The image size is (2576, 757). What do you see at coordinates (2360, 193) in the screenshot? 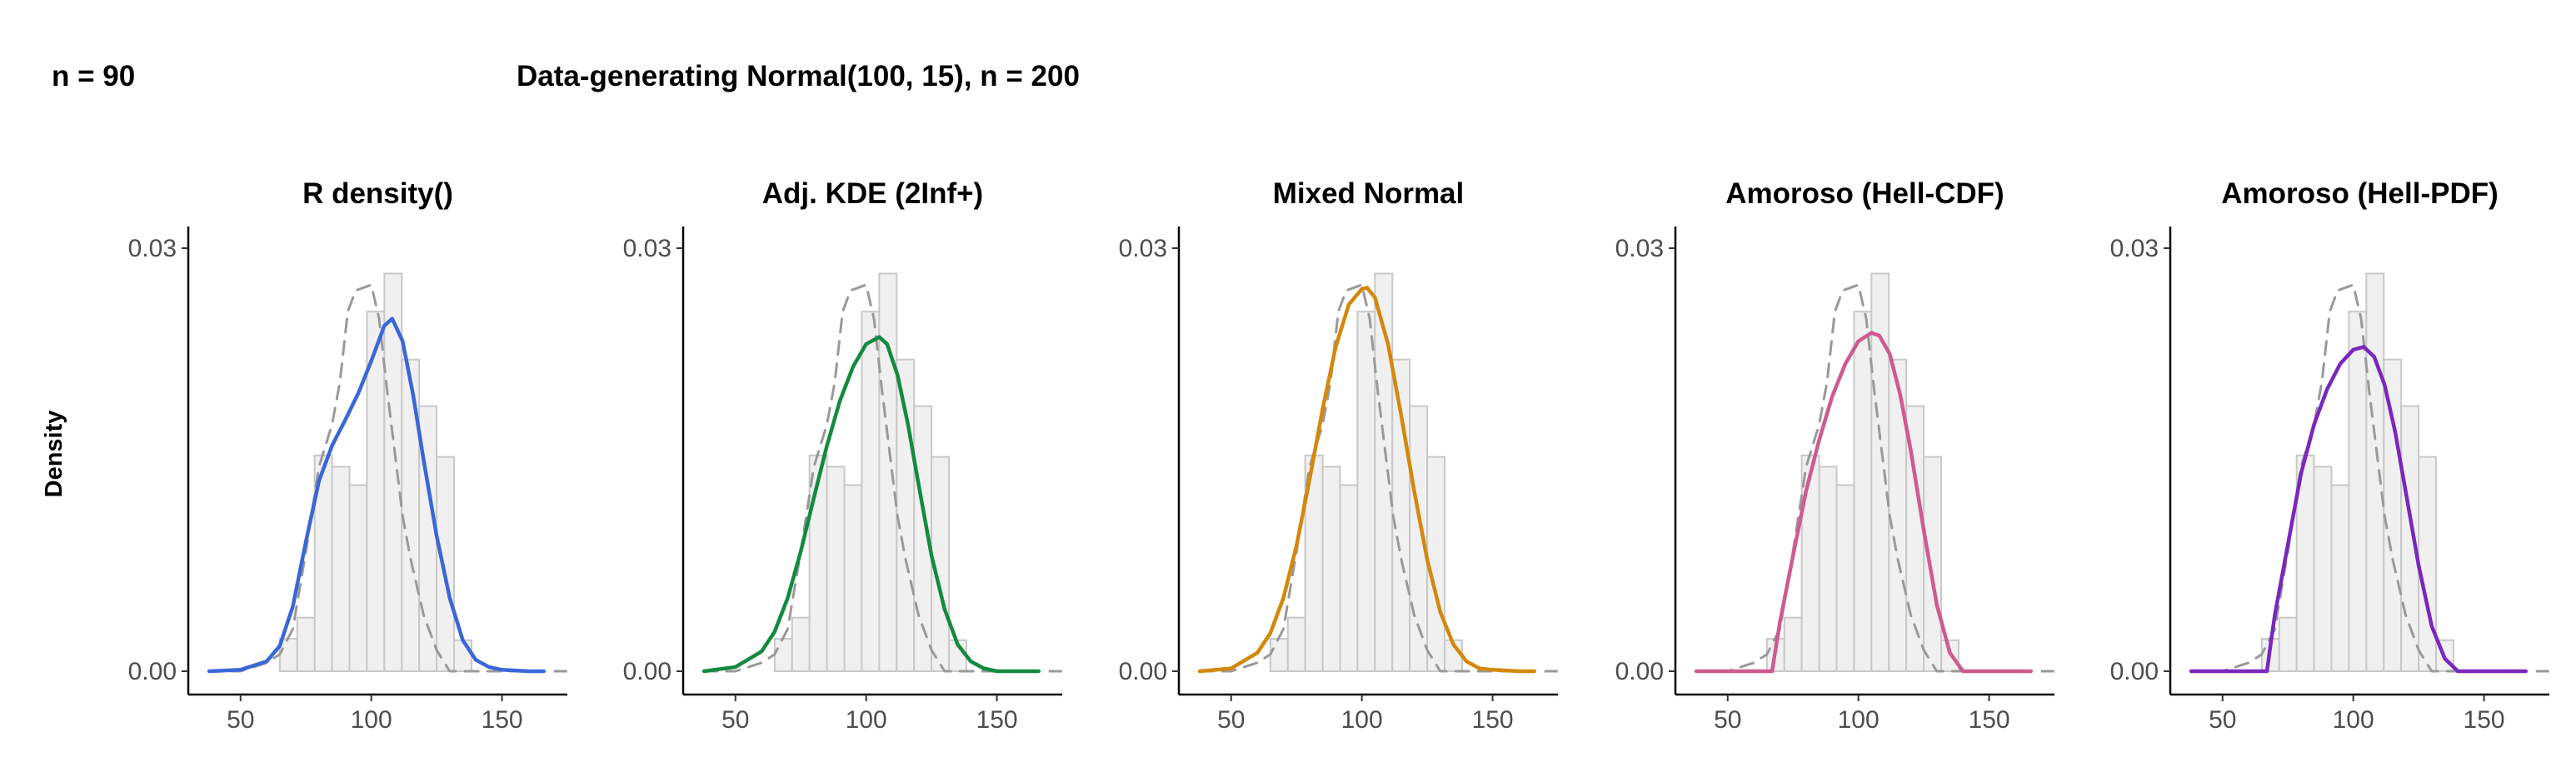
I see `panel-title: Amoroso (Hell-PDF)` at bounding box center [2360, 193].